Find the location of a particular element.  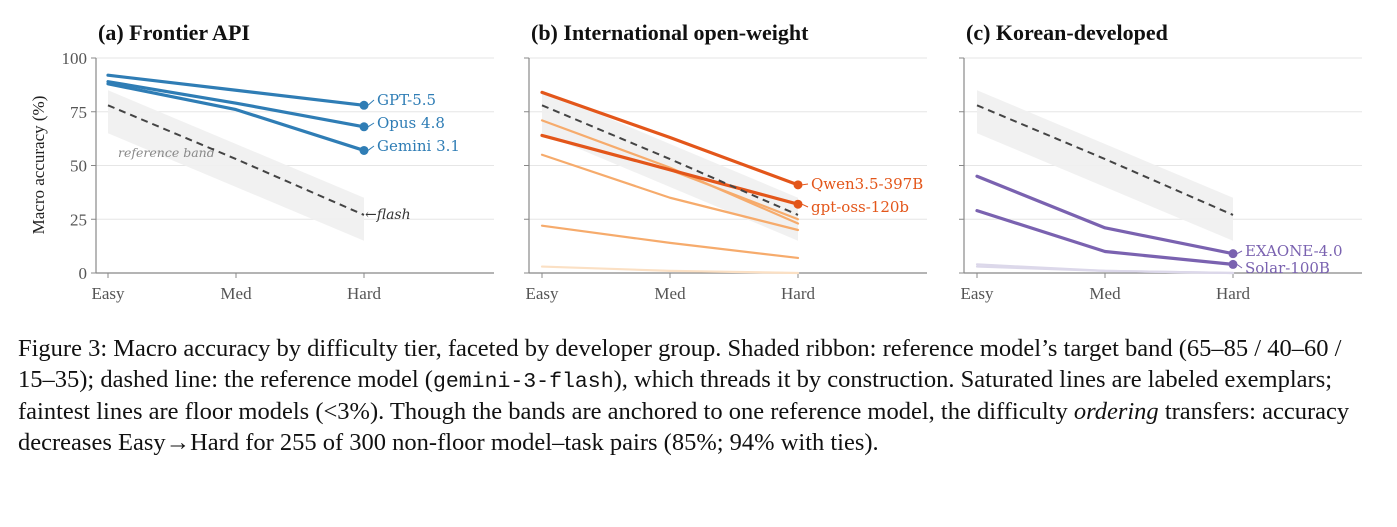

y-tick-label: 25 is located at coordinates (78, 219).